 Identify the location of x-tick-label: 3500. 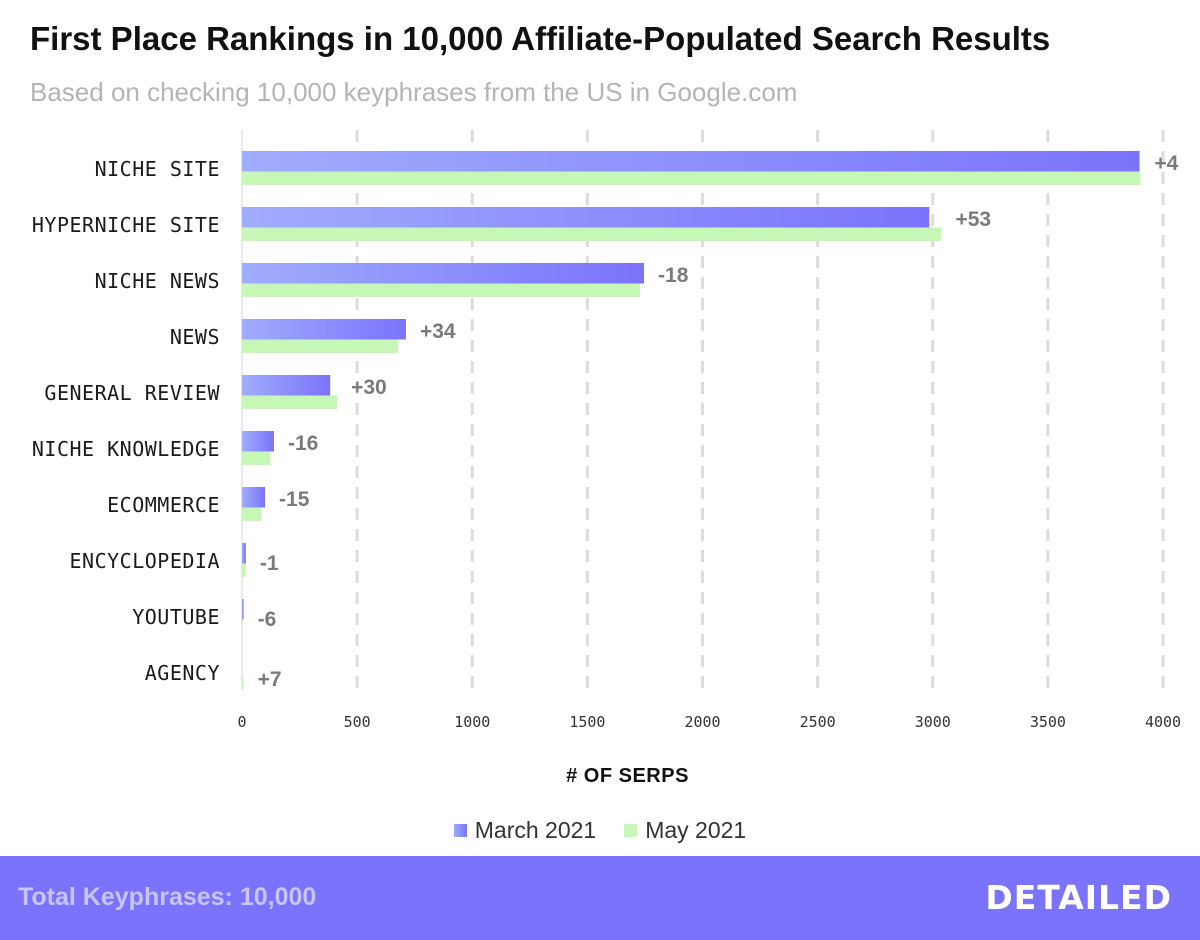
(1048, 722).